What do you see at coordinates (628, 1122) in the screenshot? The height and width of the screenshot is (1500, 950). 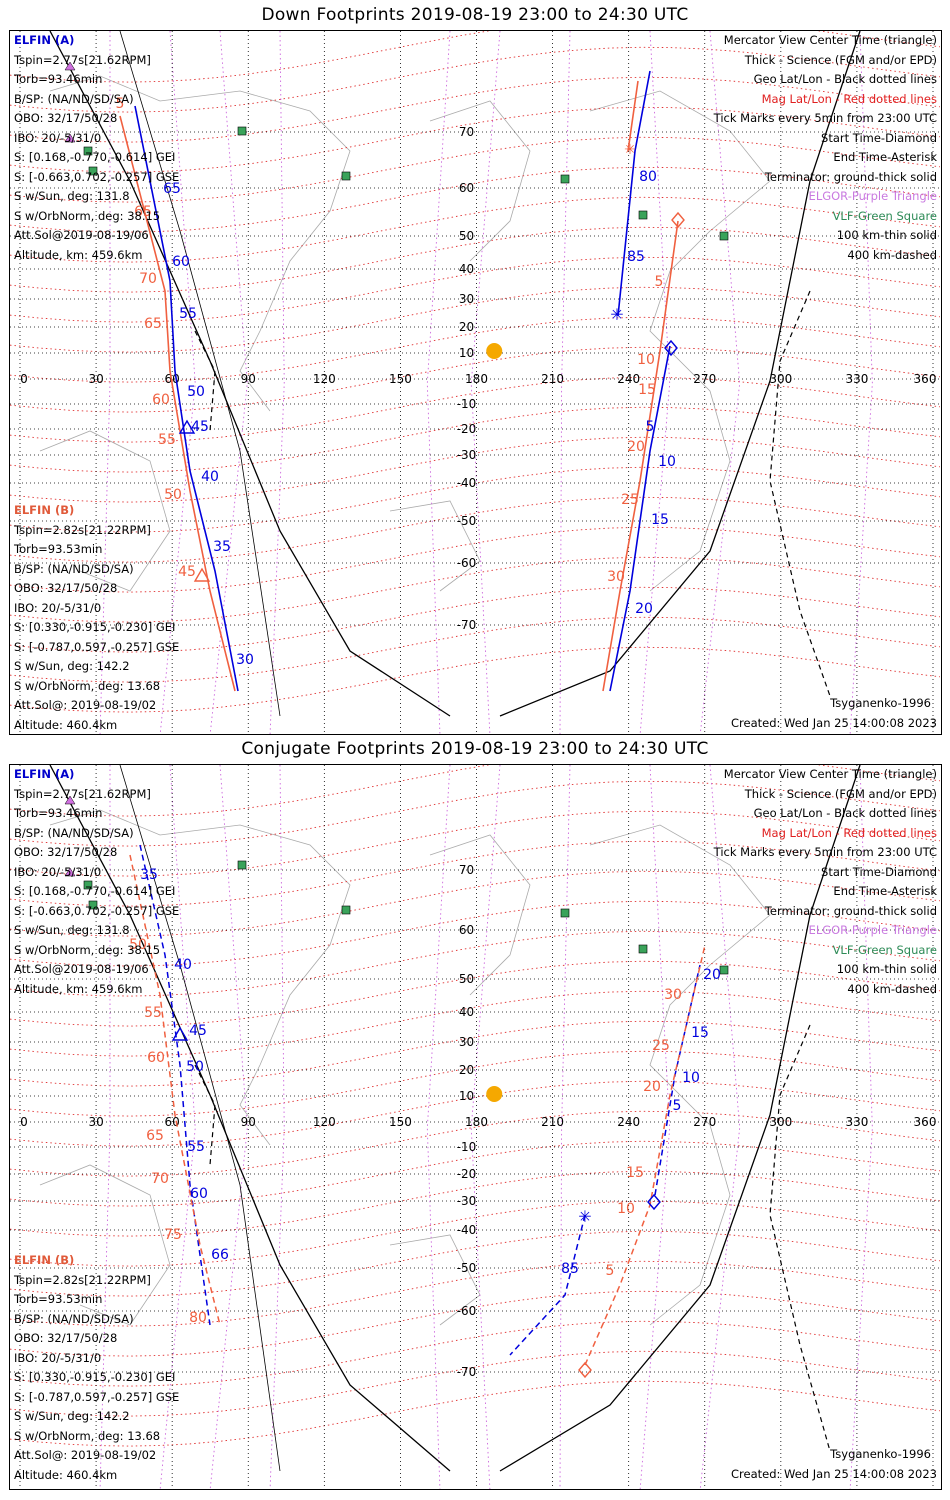 I see `lon-label: 240` at bounding box center [628, 1122].